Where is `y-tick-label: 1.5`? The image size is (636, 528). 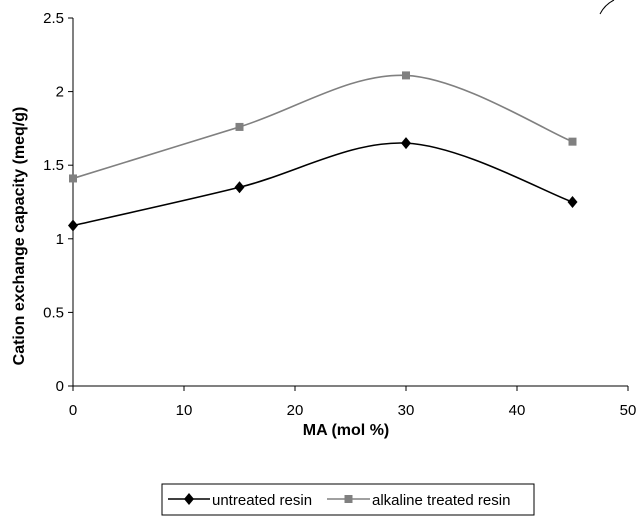 y-tick-label: 1.5 is located at coordinates (53, 165).